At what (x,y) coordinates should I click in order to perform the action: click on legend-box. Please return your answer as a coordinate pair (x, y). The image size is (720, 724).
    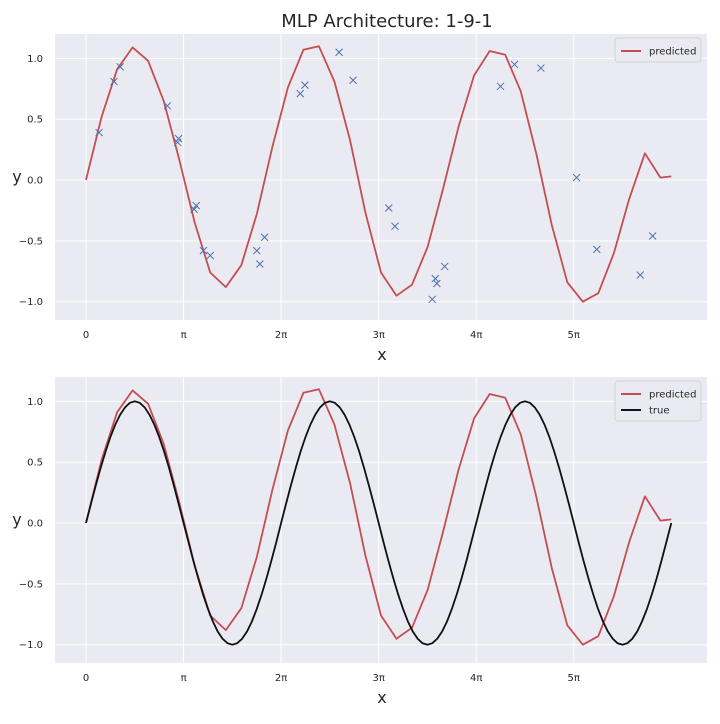
    Looking at the image, I should click on (658, 50).